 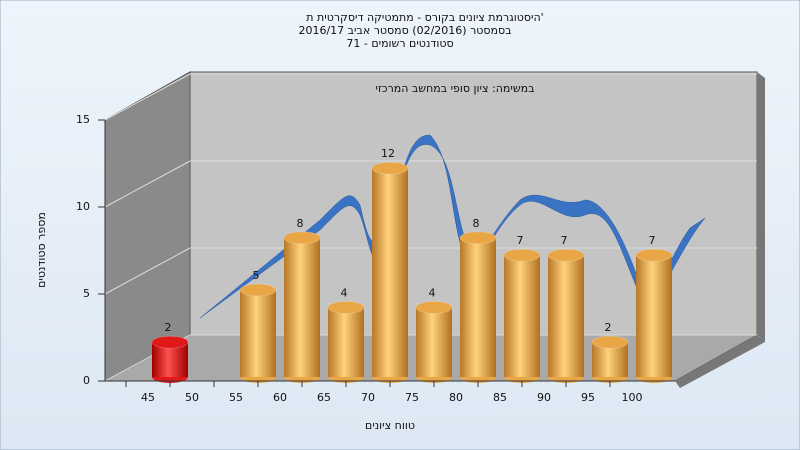 What do you see at coordinates (388, 153) in the screenshot?
I see `value-label: 12` at bounding box center [388, 153].